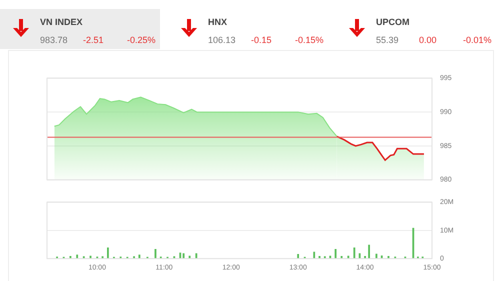 The height and width of the screenshot is (281, 500). I want to click on text: -0.01%, so click(477, 40).